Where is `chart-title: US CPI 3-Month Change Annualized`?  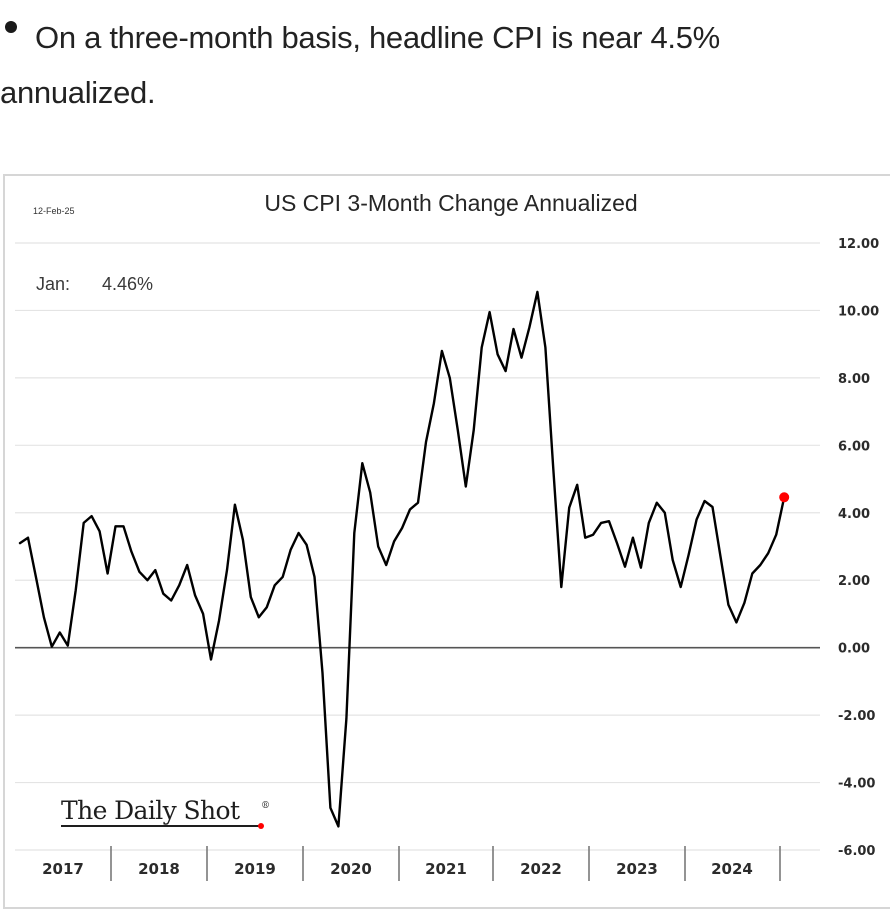
chart-title: US CPI 3-Month Change Annualized is located at coordinates (450, 203).